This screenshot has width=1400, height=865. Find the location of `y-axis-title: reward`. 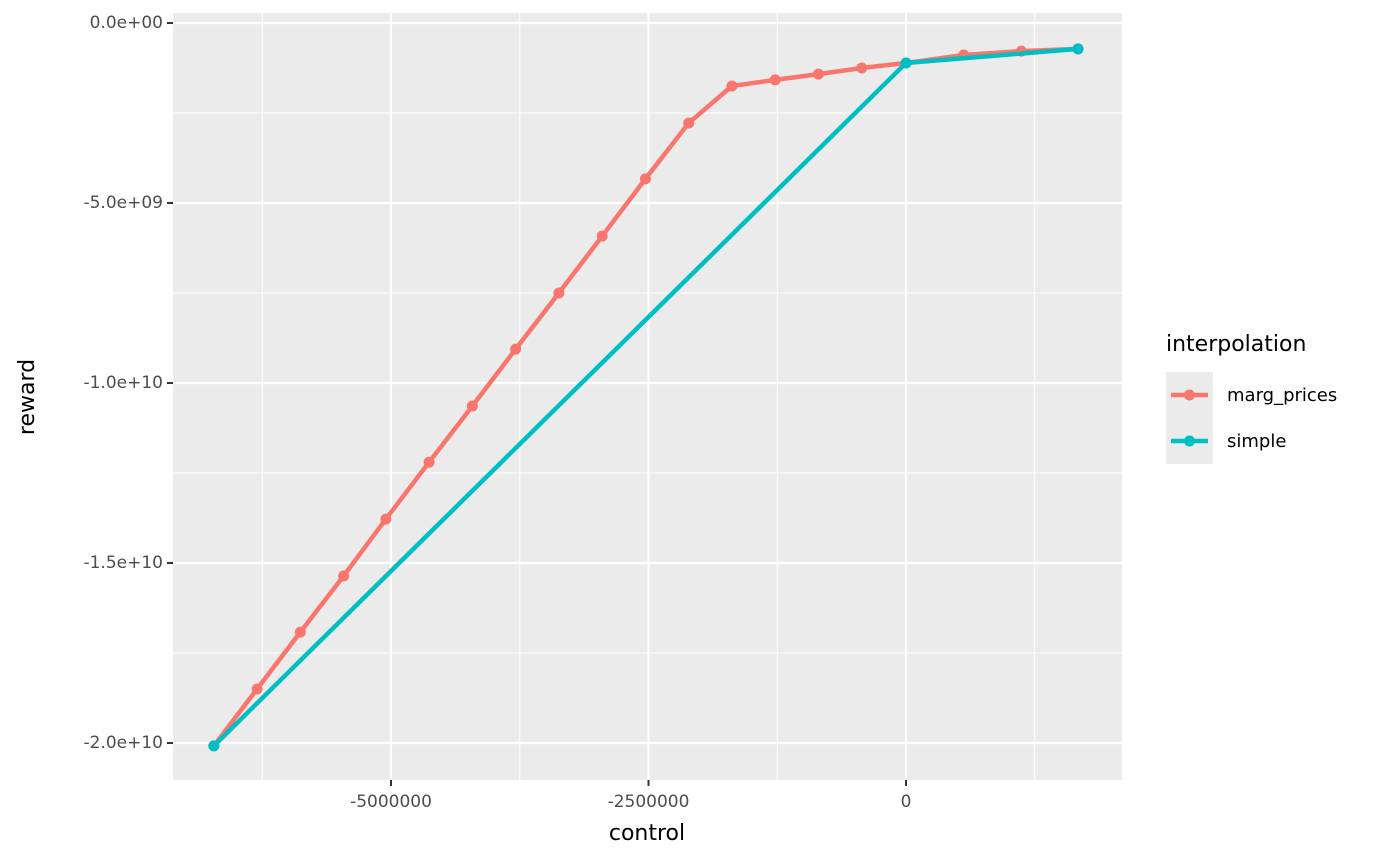

y-axis-title: reward is located at coordinates (27, 397).